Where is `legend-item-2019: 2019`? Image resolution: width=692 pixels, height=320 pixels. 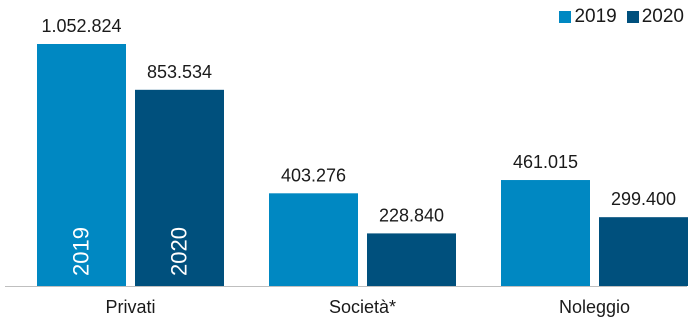
legend-item-2019: 2019 is located at coordinates (588, 17).